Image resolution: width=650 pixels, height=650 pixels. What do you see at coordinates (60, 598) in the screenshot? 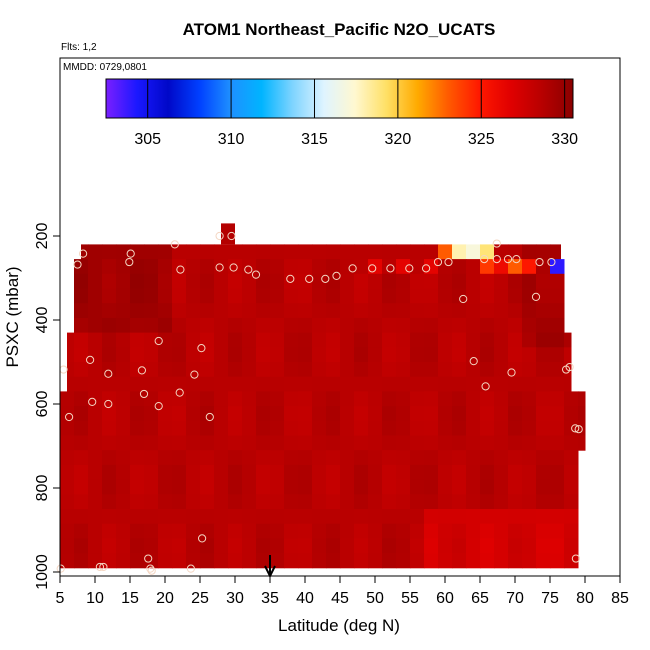
I see `x-tick-label: 5` at bounding box center [60, 598].